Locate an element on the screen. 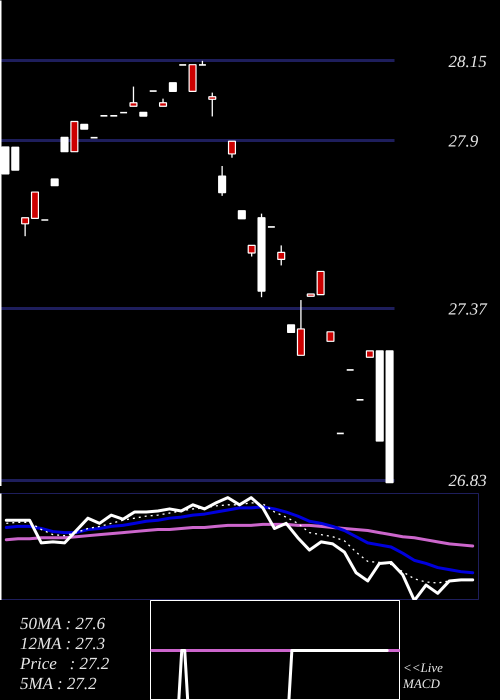 This screenshot has height=700, width=500. text: <<Live MACD is located at coordinates (423, 675).